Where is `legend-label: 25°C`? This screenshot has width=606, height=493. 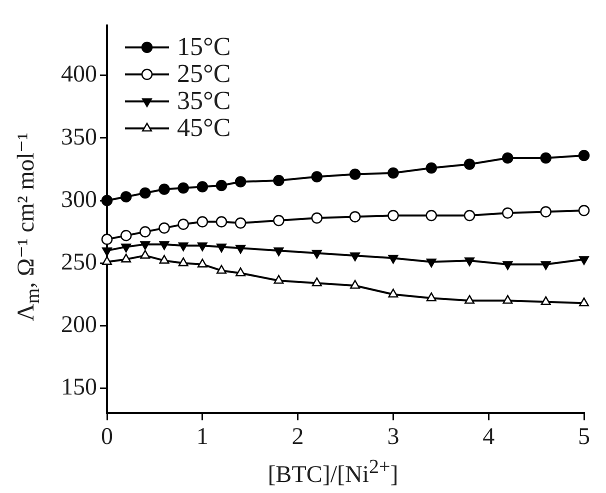
legend-label: 25°C is located at coordinates (204, 73).